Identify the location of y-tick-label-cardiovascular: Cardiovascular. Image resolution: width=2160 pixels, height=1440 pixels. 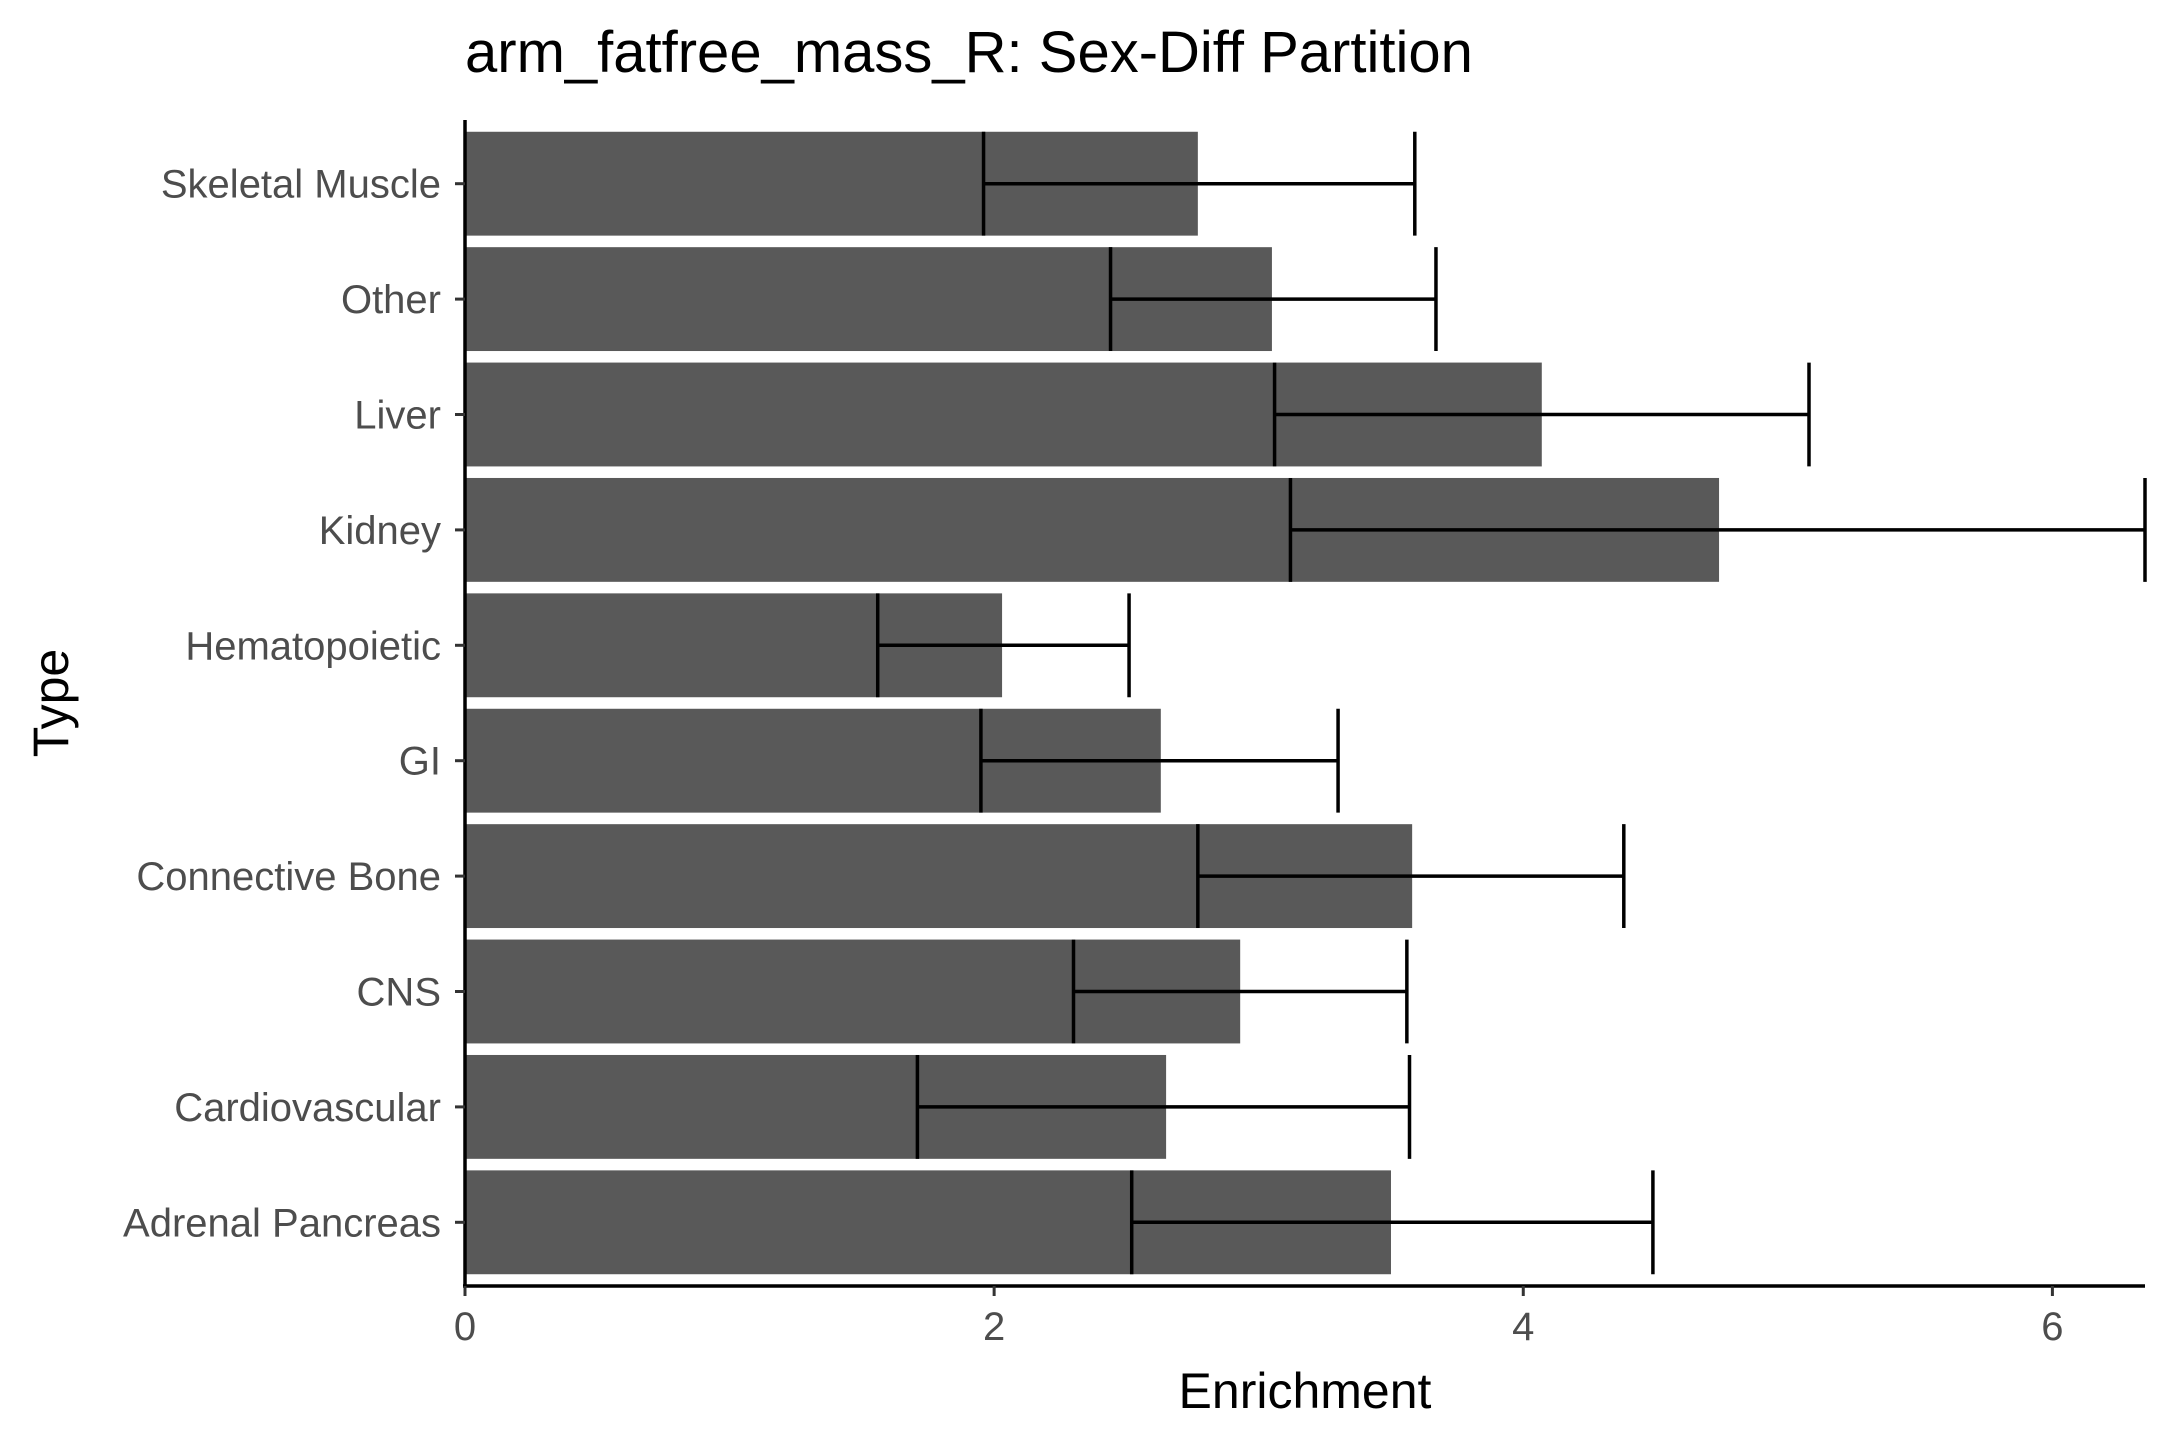
(307, 1108).